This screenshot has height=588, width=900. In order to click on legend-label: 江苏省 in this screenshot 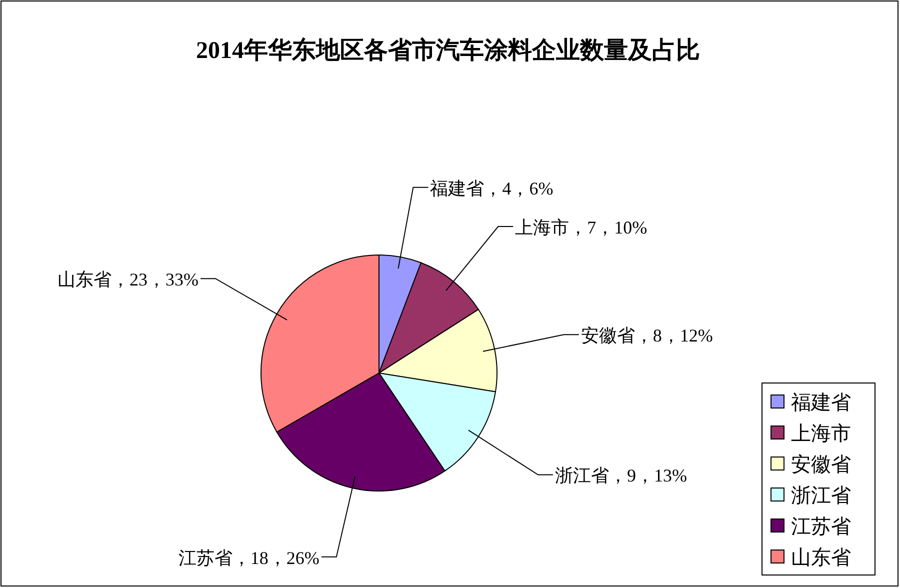, I will do `click(821, 527)`.